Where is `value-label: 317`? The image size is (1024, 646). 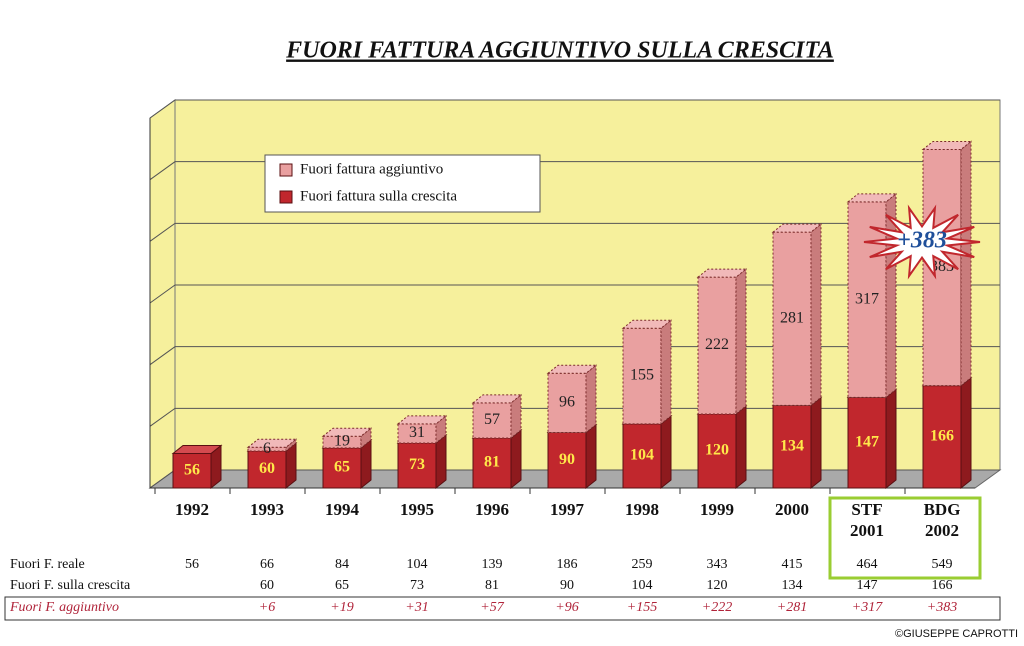 value-label: 317 is located at coordinates (867, 298).